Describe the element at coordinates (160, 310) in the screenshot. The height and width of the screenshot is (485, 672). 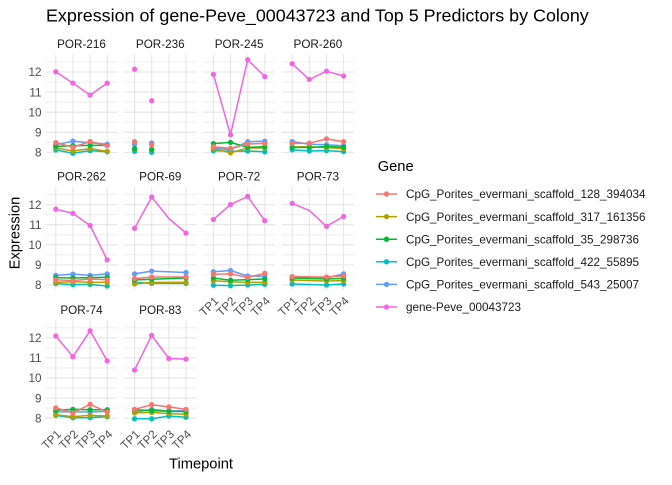
I see `svg-text: POR-83` at that location.